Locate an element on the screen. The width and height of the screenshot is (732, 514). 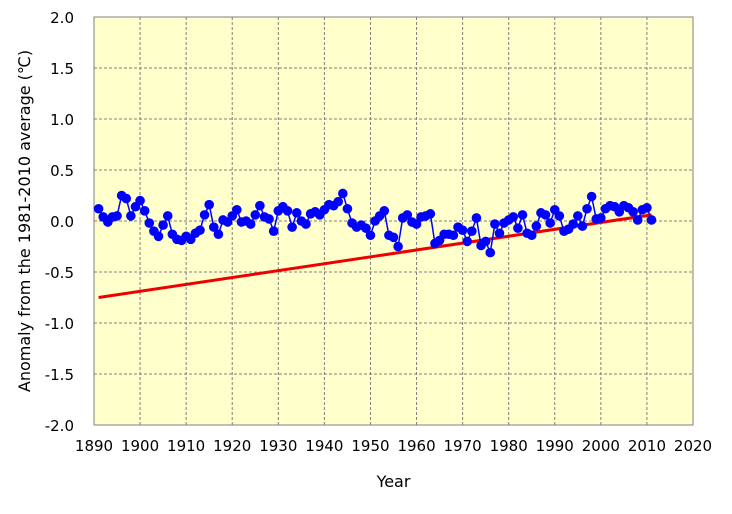
x-tick-label: 1960 is located at coordinates (416, 446).